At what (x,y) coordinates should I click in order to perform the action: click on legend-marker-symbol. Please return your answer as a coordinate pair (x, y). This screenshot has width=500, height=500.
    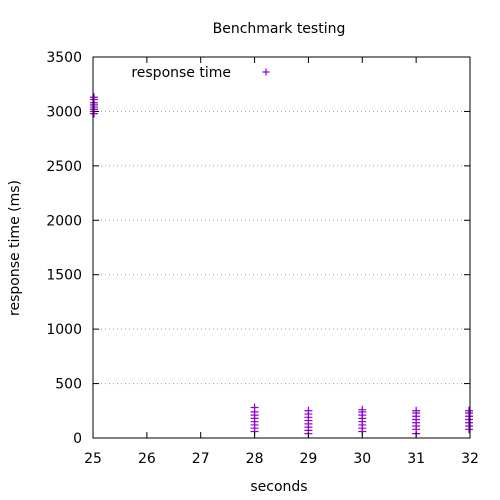
    Looking at the image, I should click on (266, 72).